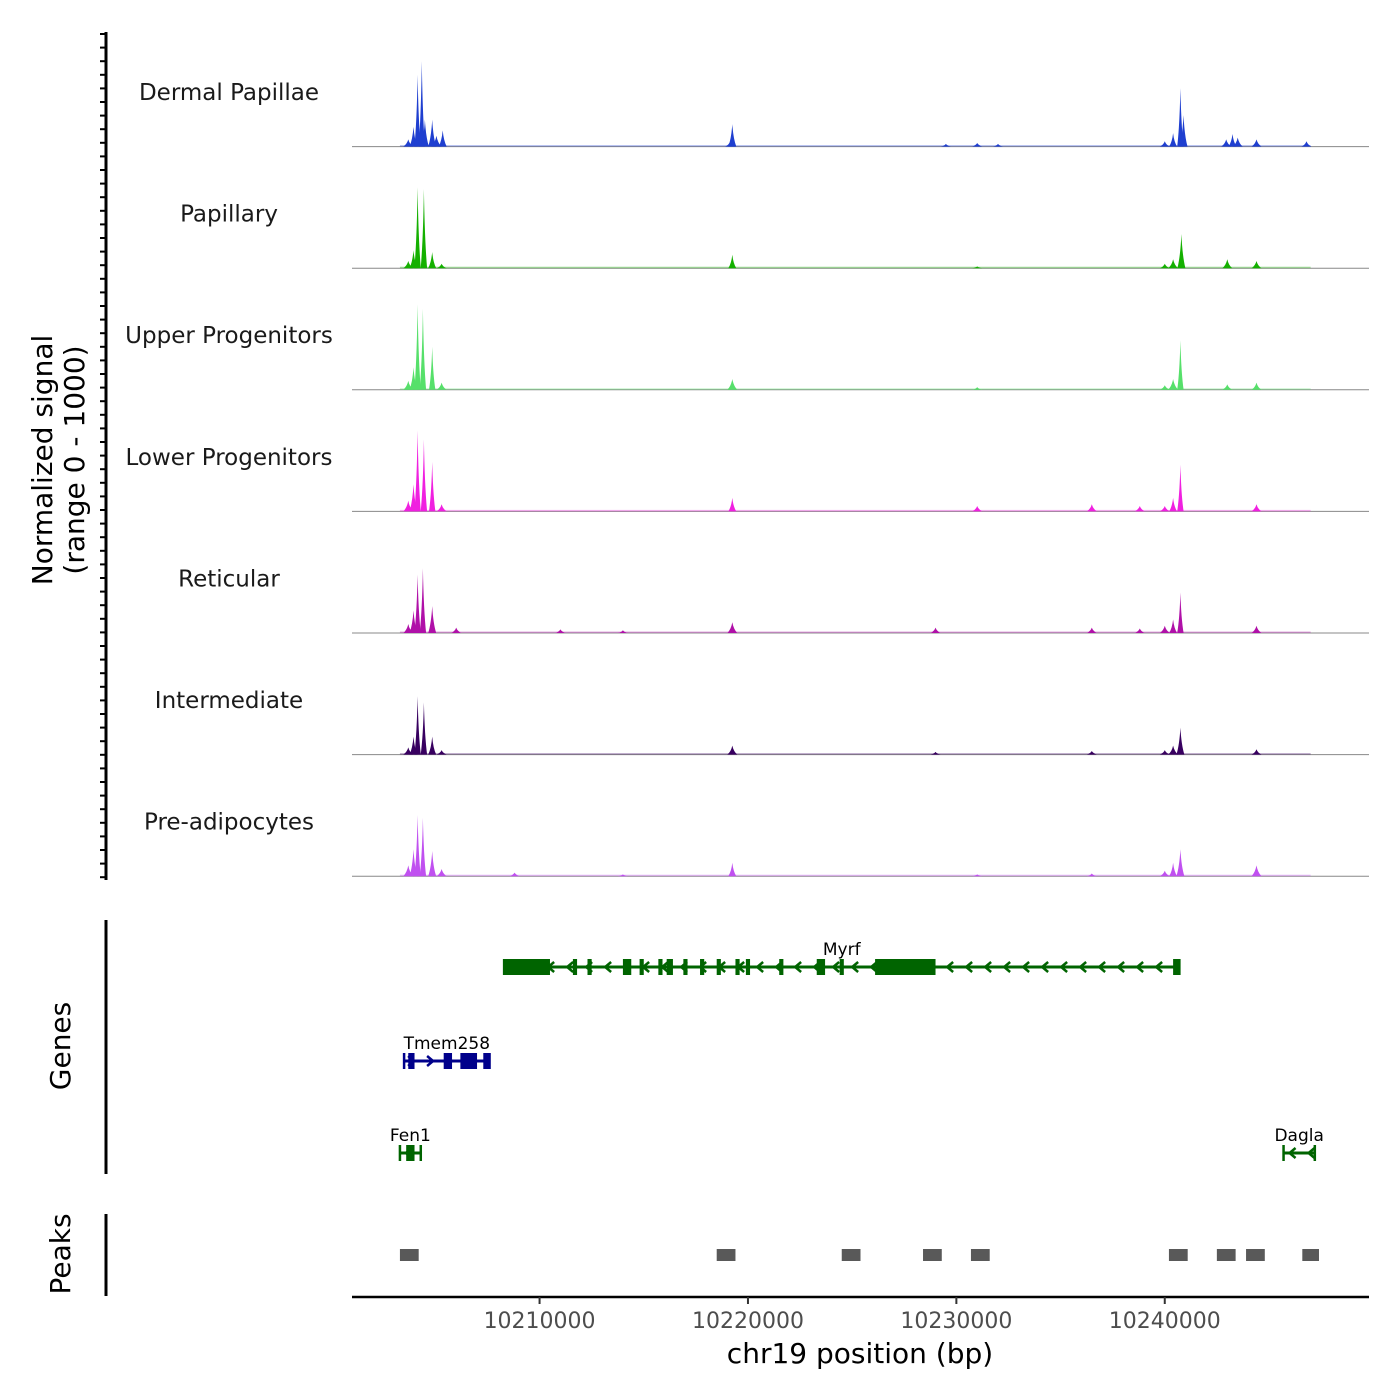 This screenshot has height=1400, width=1400. I want to click on x-axis-title: chr19 position (bp), so click(860, 1353).